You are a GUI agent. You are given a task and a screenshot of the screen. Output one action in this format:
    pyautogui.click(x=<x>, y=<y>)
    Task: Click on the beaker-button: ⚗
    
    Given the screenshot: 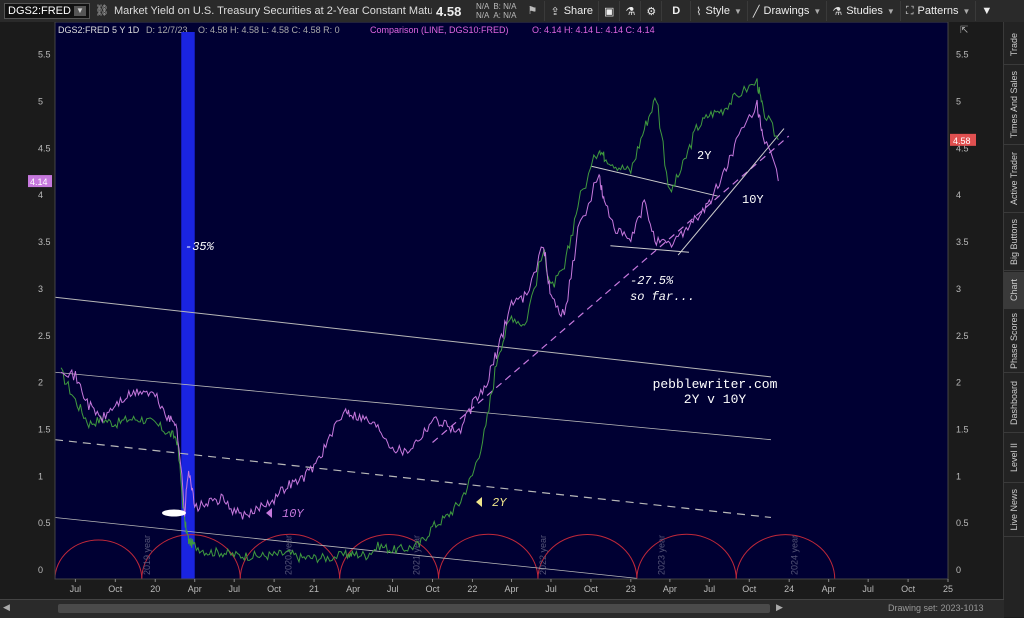 What is the action you would take?
    pyautogui.click(x=629, y=11)
    